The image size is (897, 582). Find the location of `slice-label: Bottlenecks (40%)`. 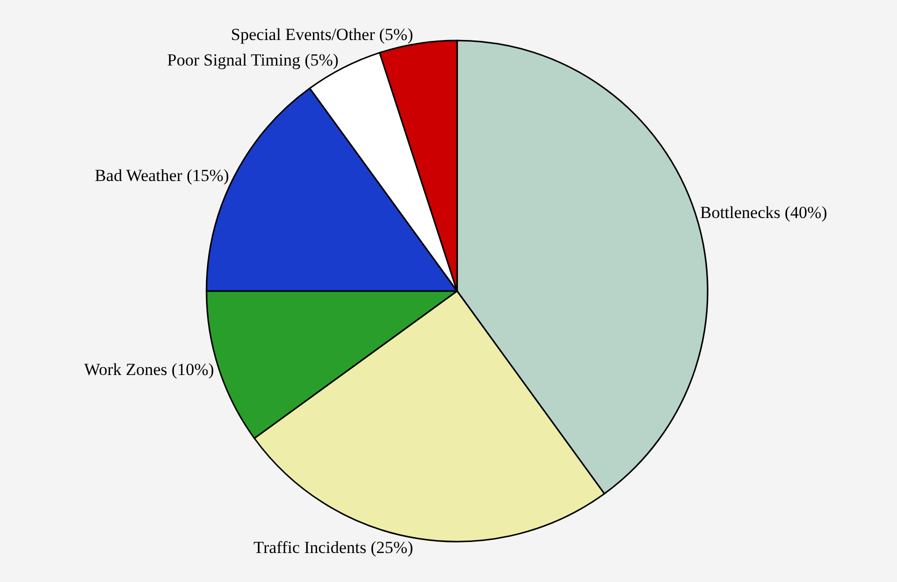

slice-label: Bottlenecks (40%) is located at coordinates (764, 212).